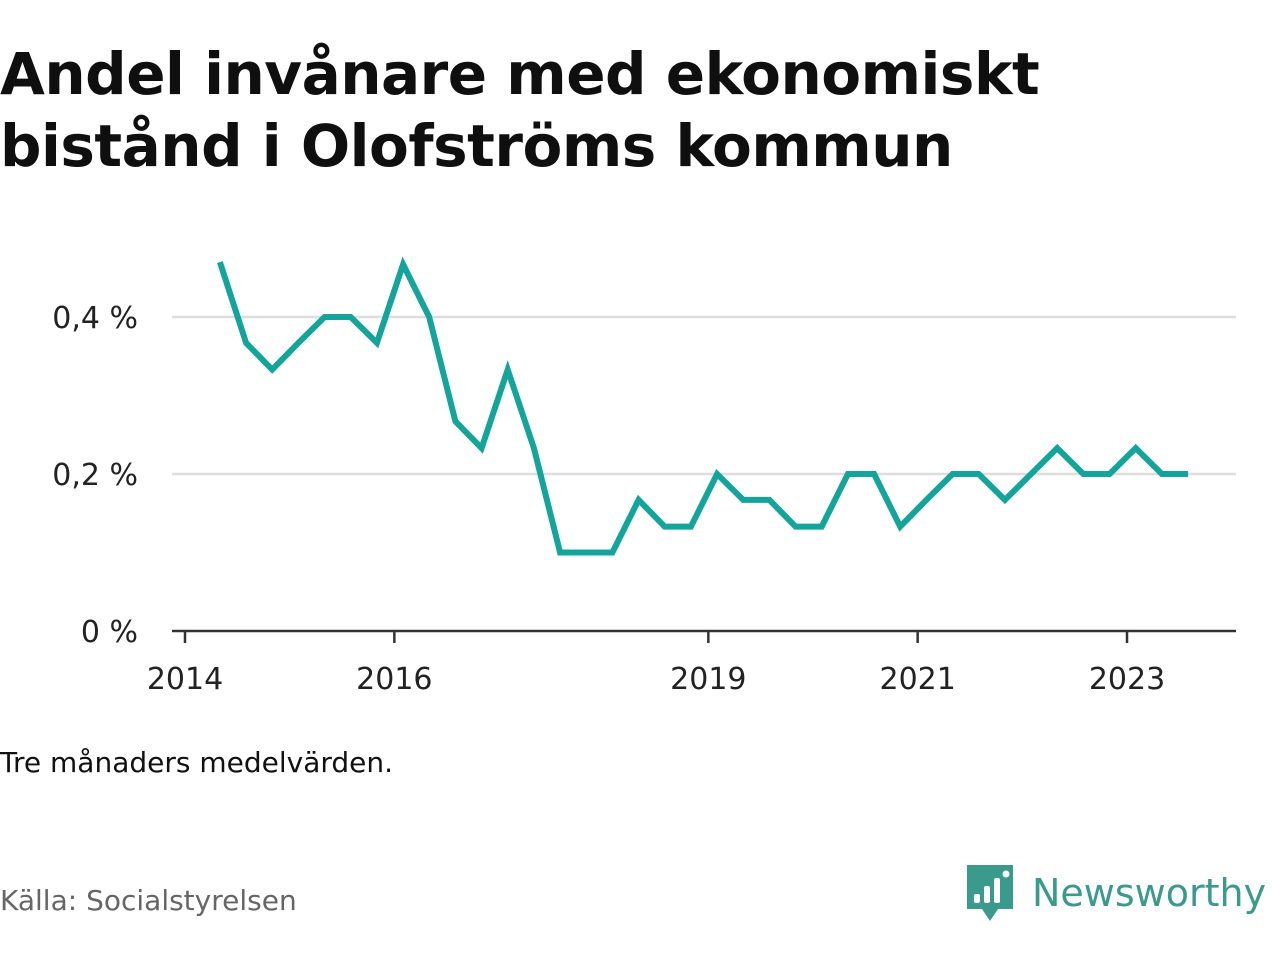 The width and height of the screenshot is (1280, 960). I want to click on y-tick-label: 0 %, so click(109, 632).